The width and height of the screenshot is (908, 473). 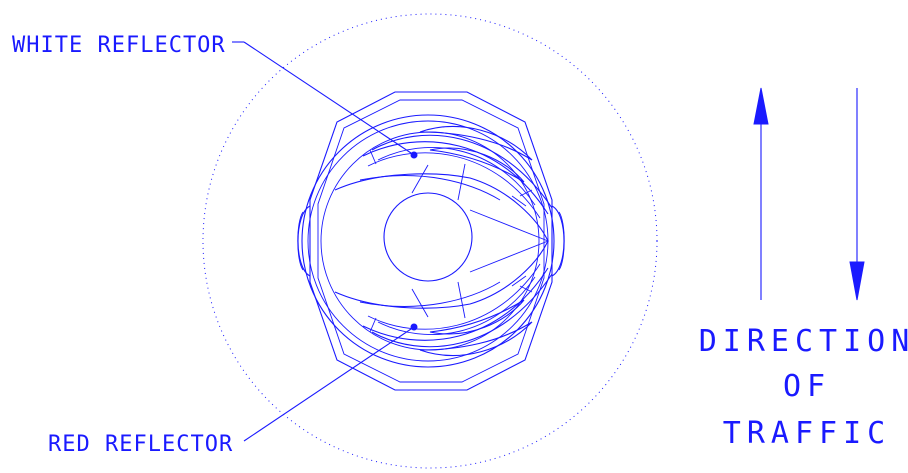 What do you see at coordinates (807, 386) in the screenshot?
I see `direction-text-line2: OF` at bounding box center [807, 386].